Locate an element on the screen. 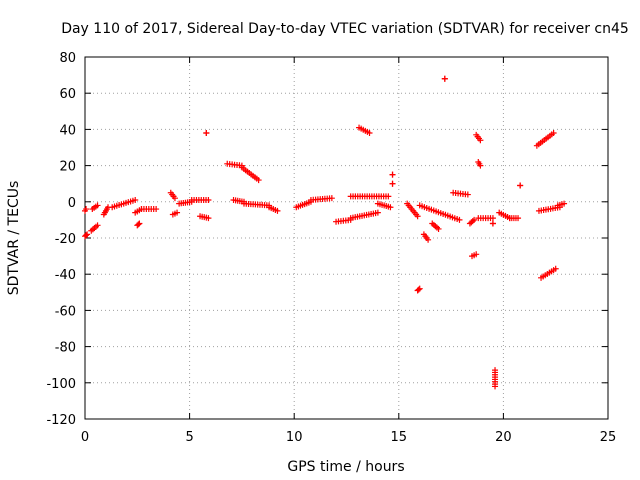 This screenshot has width=640, height=480. y-axis-label: SDTVAR / TECUs is located at coordinates (14, 238).